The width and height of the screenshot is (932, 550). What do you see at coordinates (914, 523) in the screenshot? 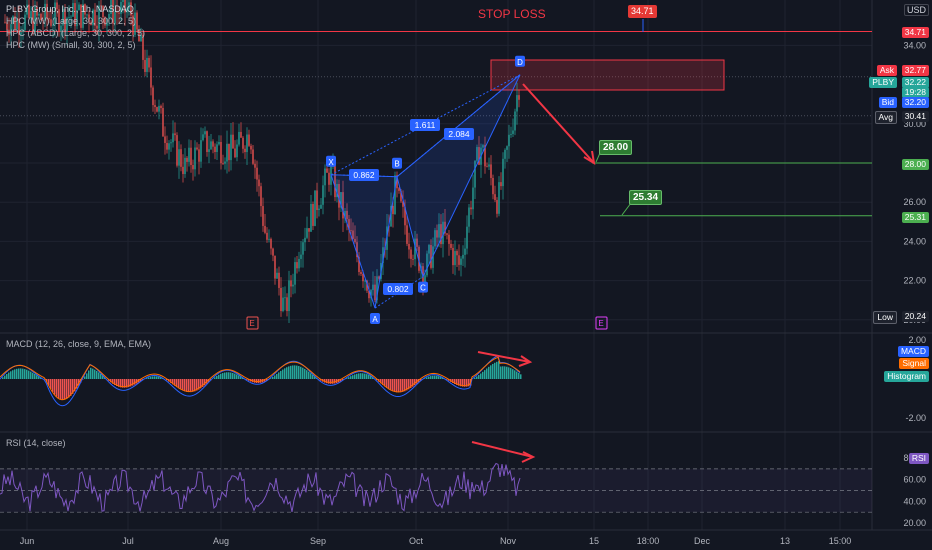
I see `rsi-tick-3: 20.00` at bounding box center [914, 523].